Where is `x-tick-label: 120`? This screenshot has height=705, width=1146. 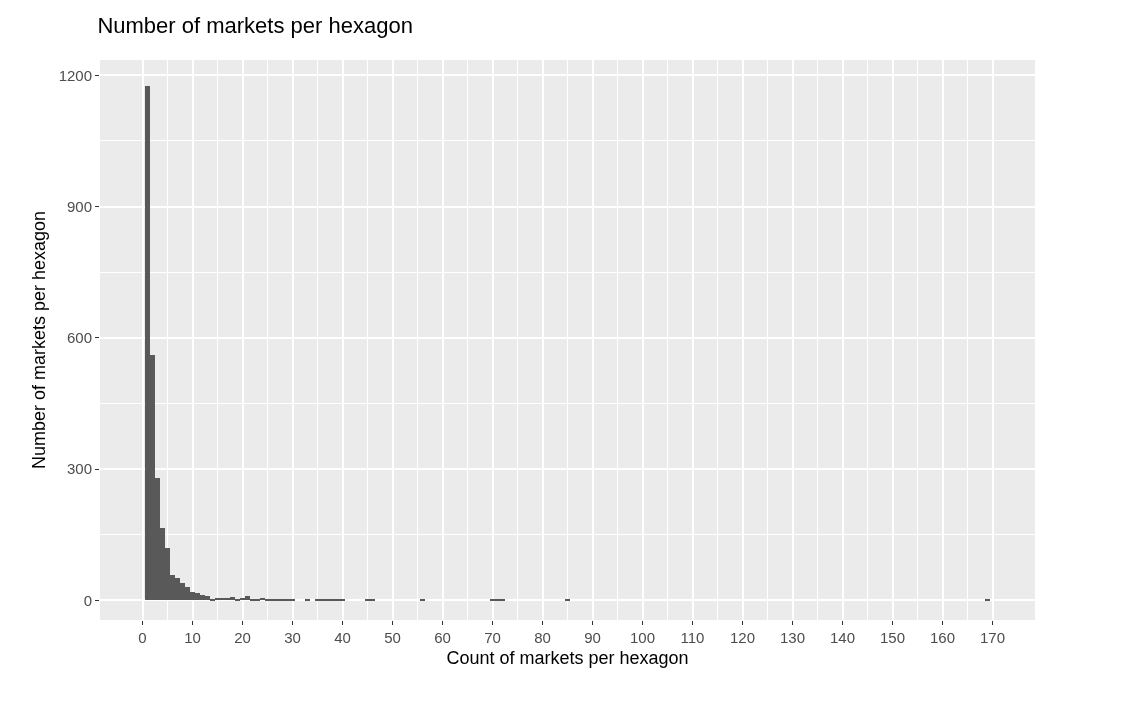 x-tick-label: 120 is located at coordinates (742, 637).